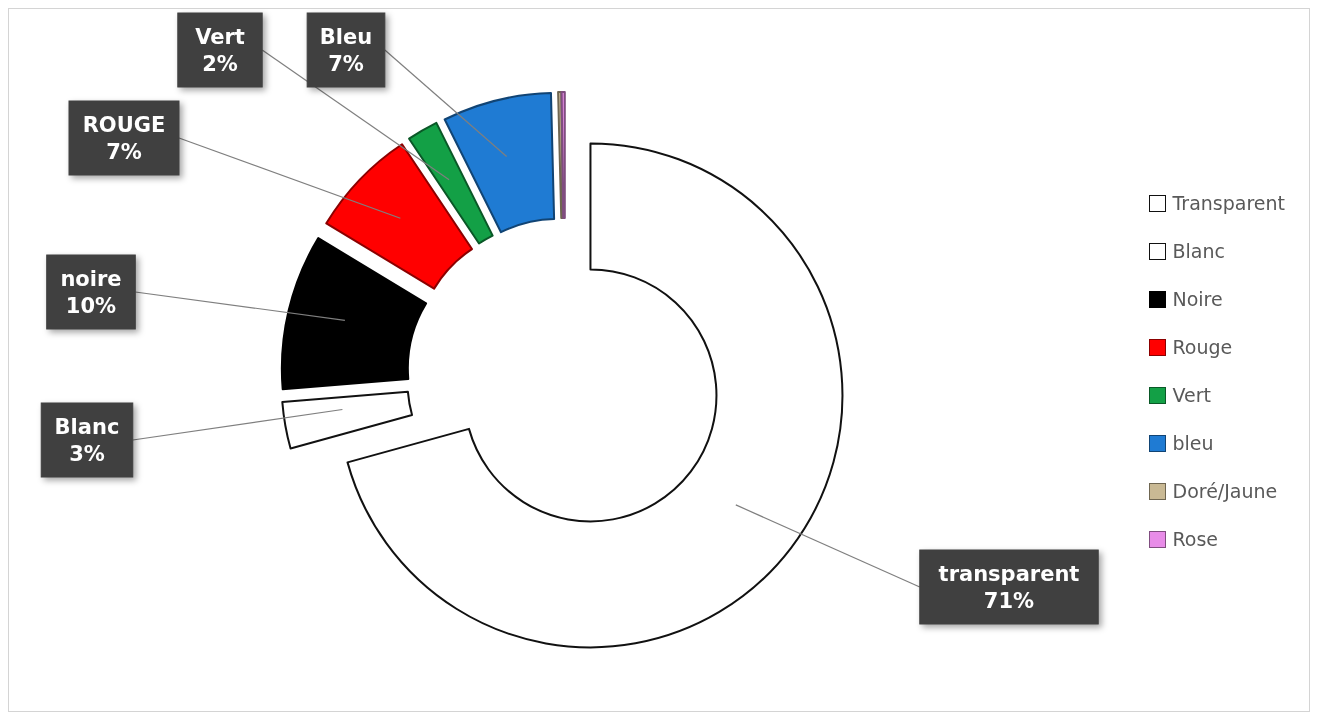  Describe the element at coordinates (1193, 443) in the screenshot. I see `legend-label: bleu` at that location.